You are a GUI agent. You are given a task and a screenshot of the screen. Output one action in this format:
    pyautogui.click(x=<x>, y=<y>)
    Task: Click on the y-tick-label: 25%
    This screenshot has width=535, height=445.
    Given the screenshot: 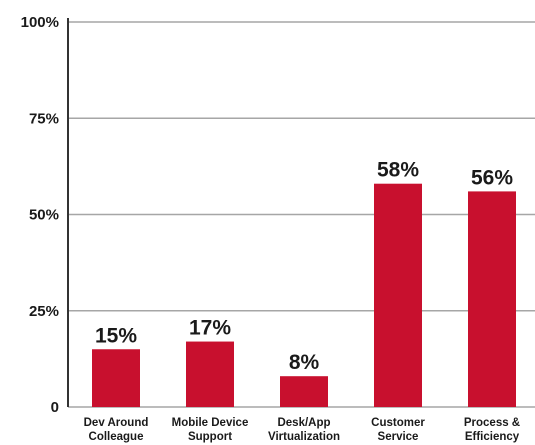 What is the action you would take?
    pyautogui.click(x=44, y=311)
    